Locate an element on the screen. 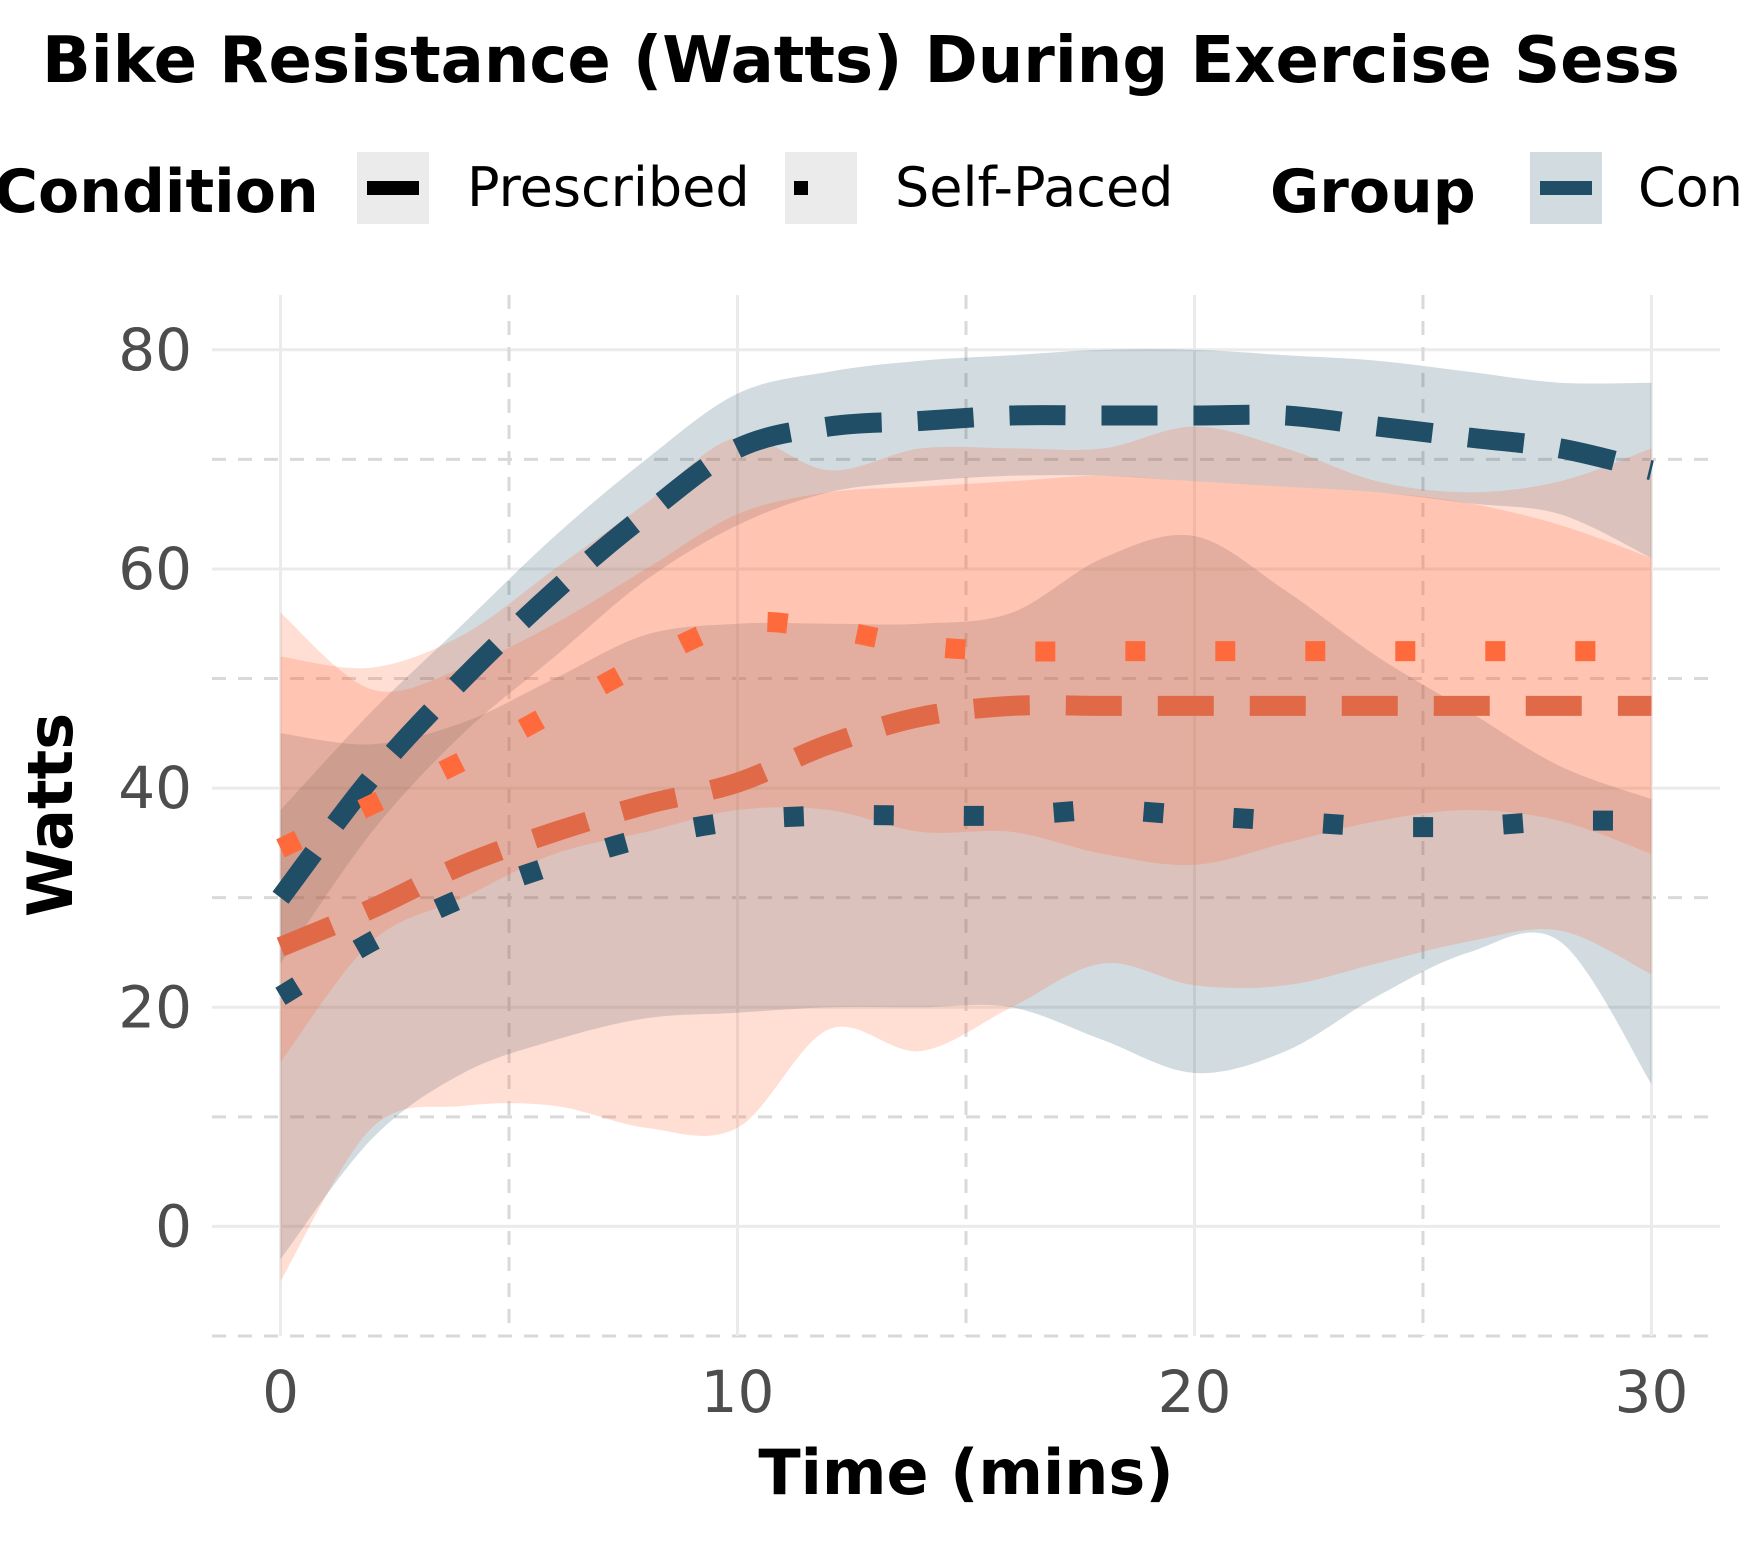 The image size is (1741, 1541). x-tick-label: 10 is located at coordinates (738, 1392).